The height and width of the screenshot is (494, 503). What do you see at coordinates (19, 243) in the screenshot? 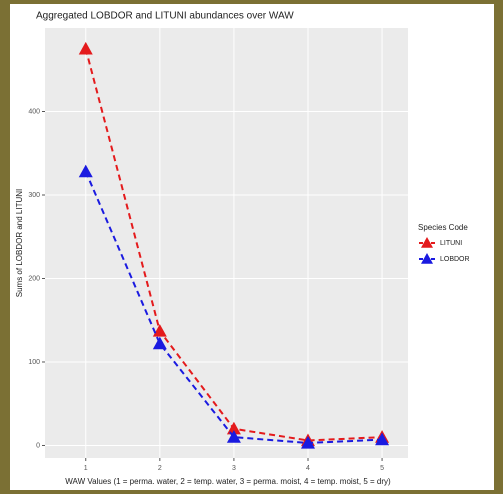
I see `y-axis-label: Sums of LOBDOR and LITUNI` at bounding box center [19, 243].